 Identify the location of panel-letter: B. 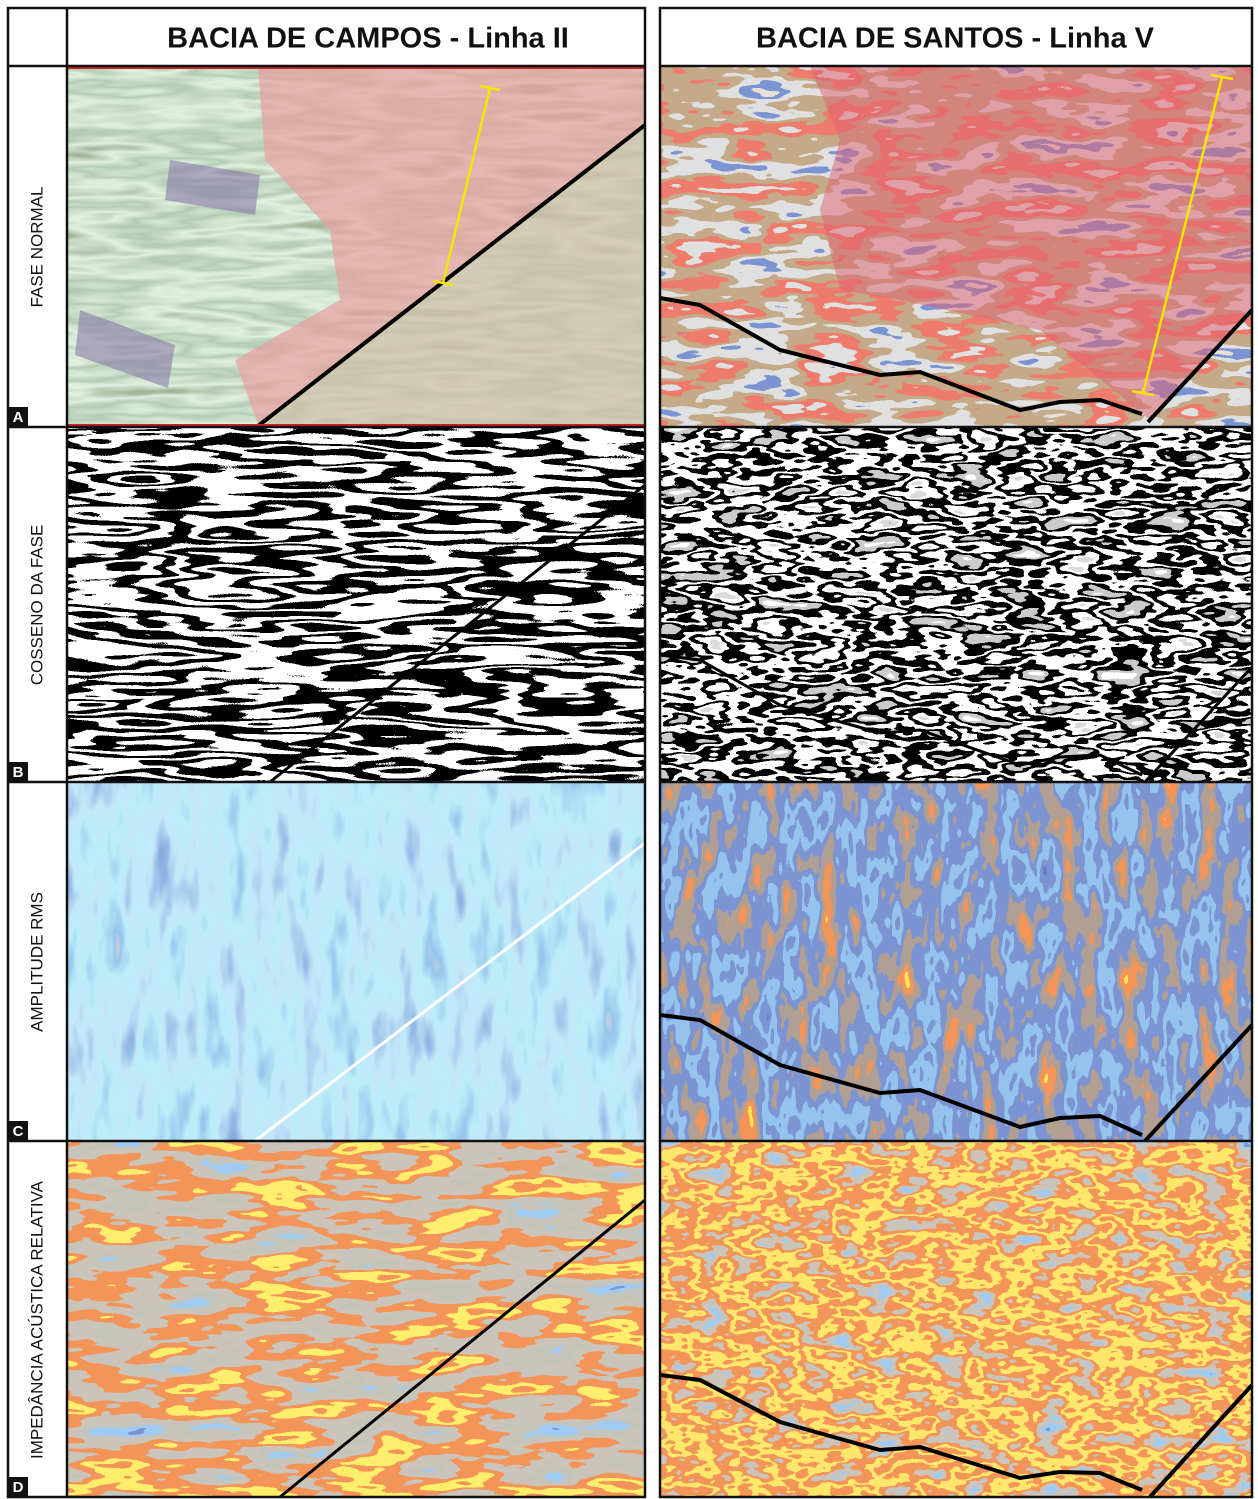
(18, 772).